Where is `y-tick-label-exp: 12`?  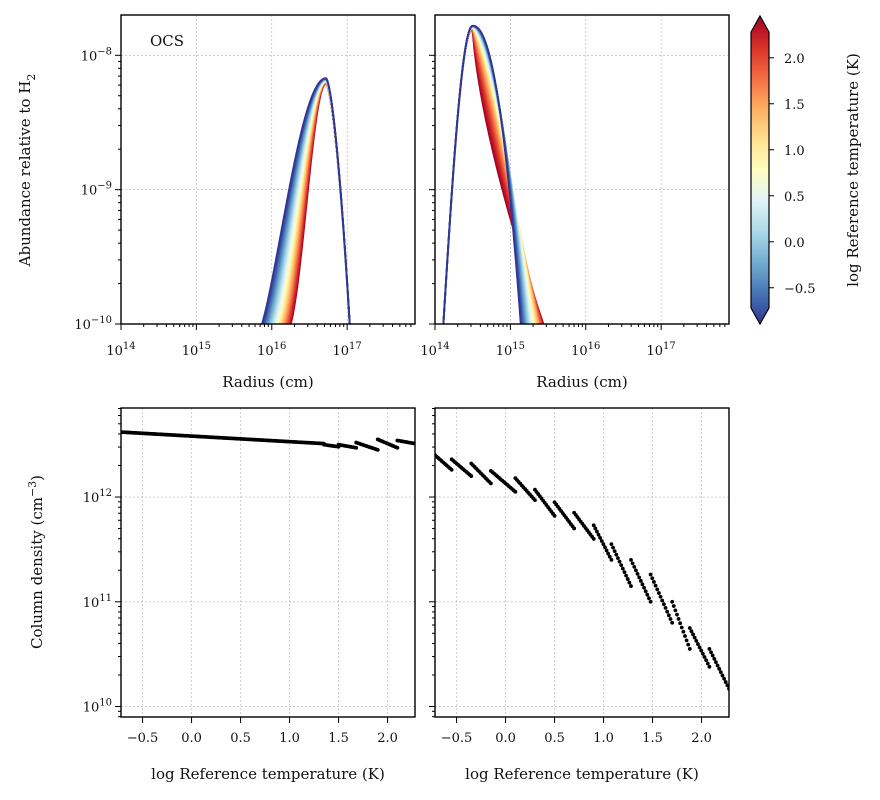 y-tick-label-exp: 12 is located at coordinates (105, 493).